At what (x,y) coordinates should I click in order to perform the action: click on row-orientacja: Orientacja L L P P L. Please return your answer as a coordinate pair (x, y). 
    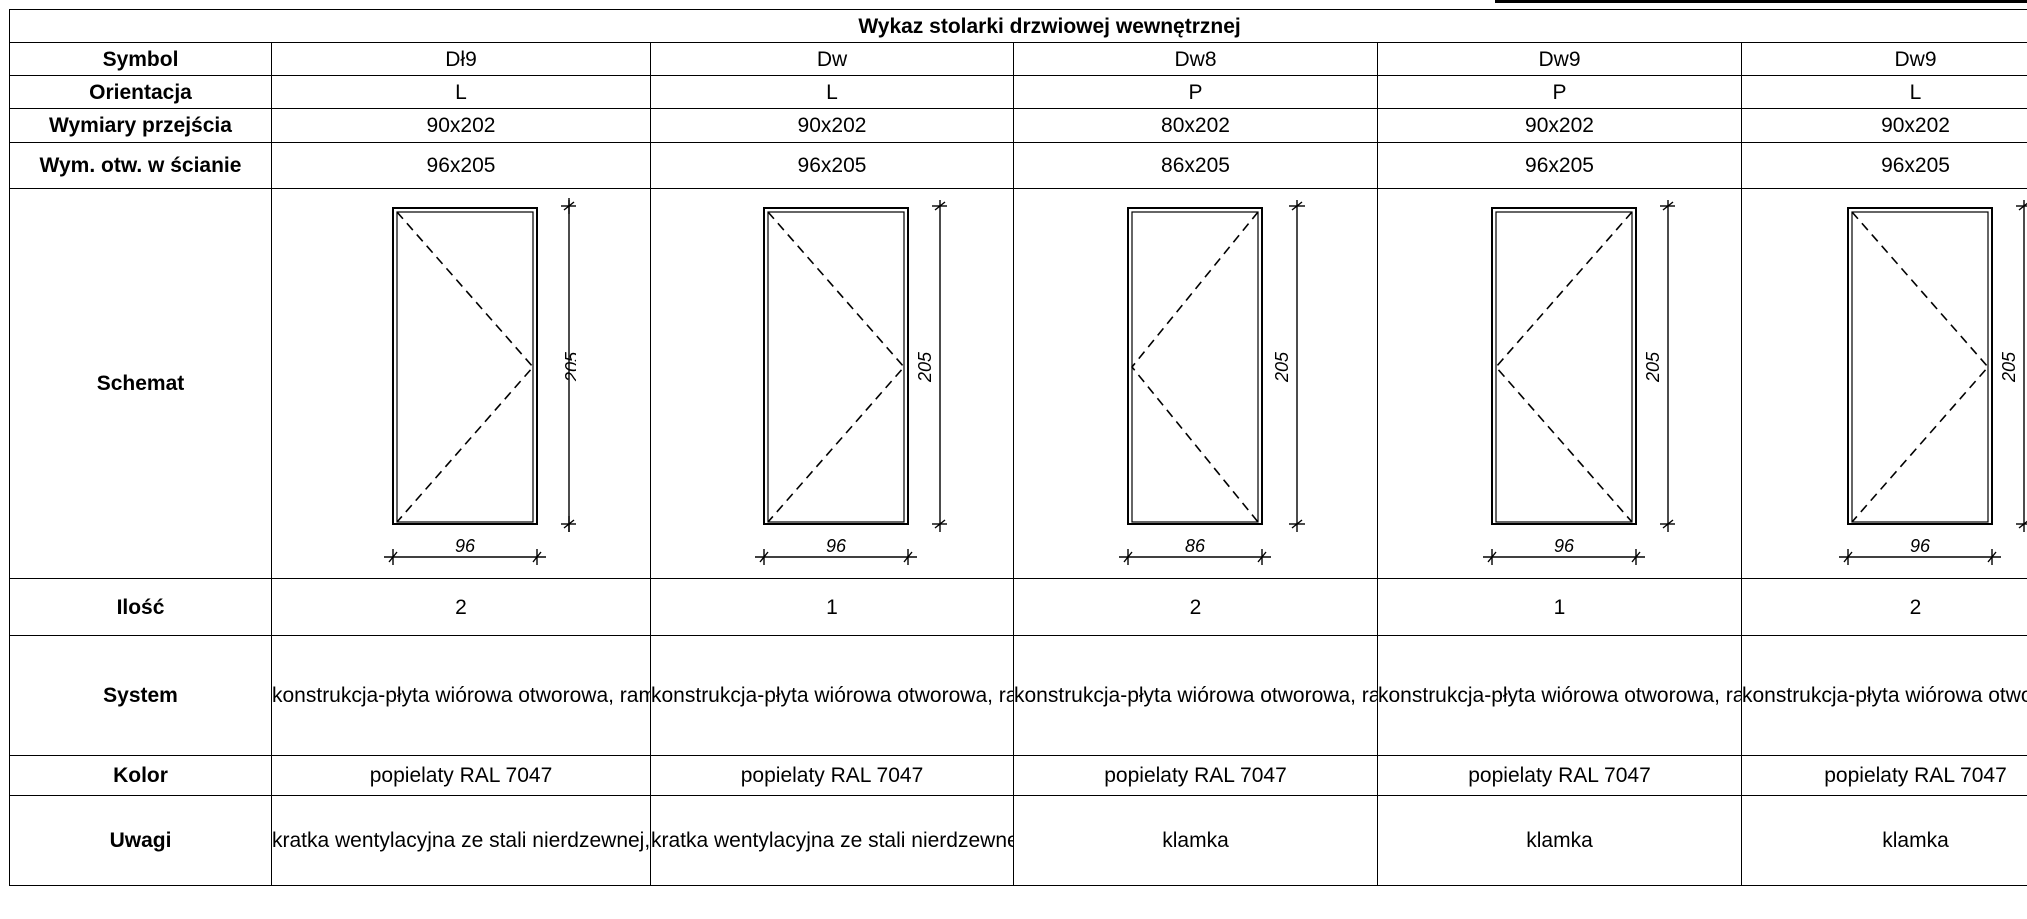
    Looking at the image, I should click on (1018, 92).